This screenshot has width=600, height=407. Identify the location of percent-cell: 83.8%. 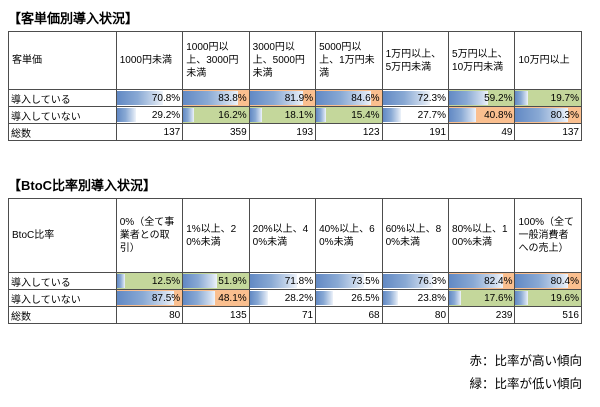
(216, 98).